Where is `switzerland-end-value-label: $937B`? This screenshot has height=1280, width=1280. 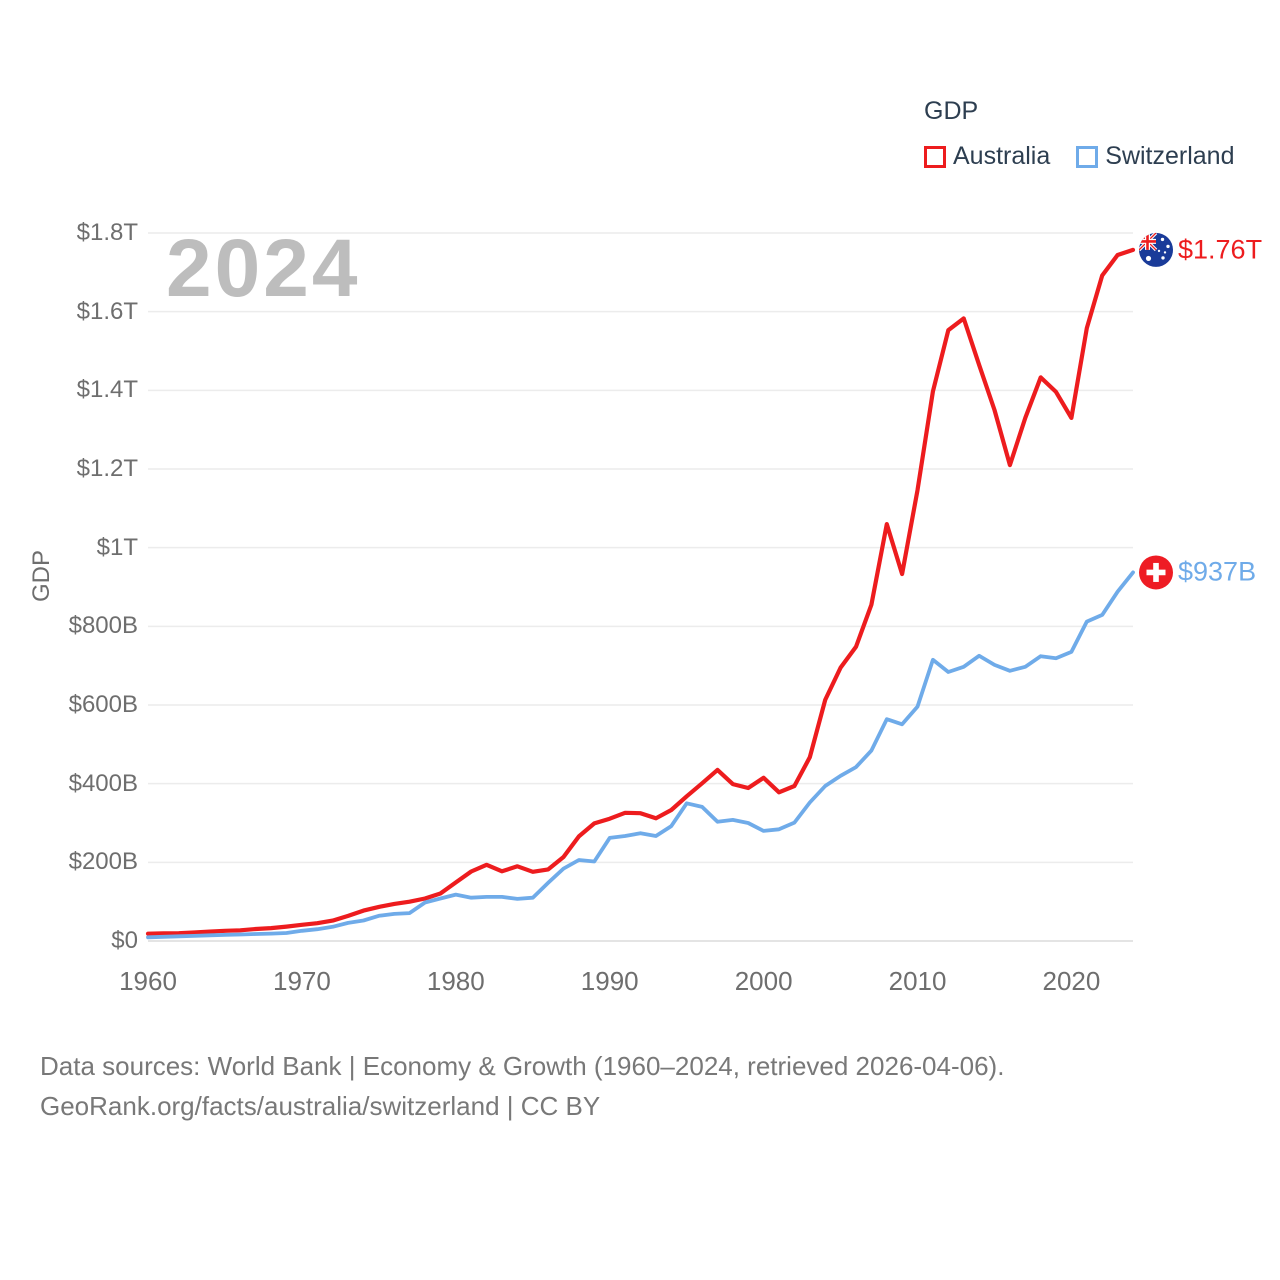 switzerland-end-value-label: $937B is located at coordinates (1217, 571).